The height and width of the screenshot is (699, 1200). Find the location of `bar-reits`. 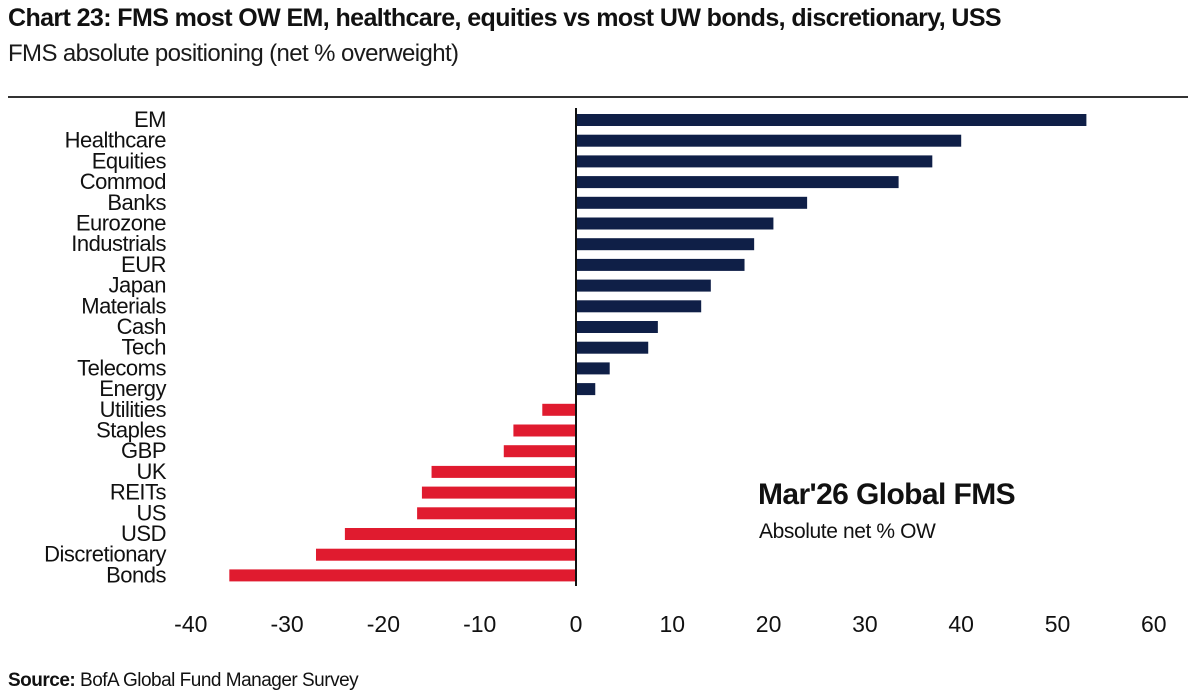

bar-reits is located at coordinates (498, 492).